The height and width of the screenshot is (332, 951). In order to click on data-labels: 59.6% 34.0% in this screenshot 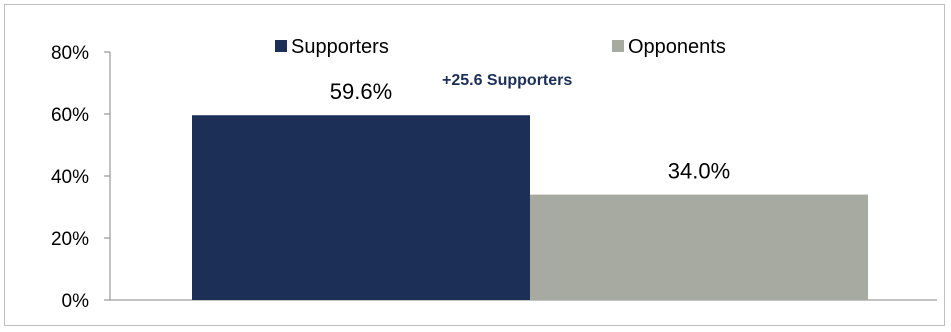, I will do `click(530, 131)`.